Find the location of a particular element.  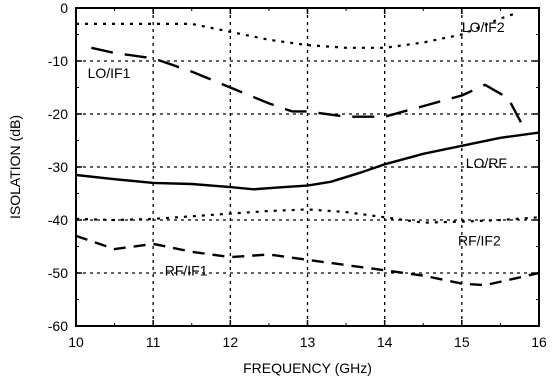

x-tick-label: 13 is located at coordinates (308, 342).